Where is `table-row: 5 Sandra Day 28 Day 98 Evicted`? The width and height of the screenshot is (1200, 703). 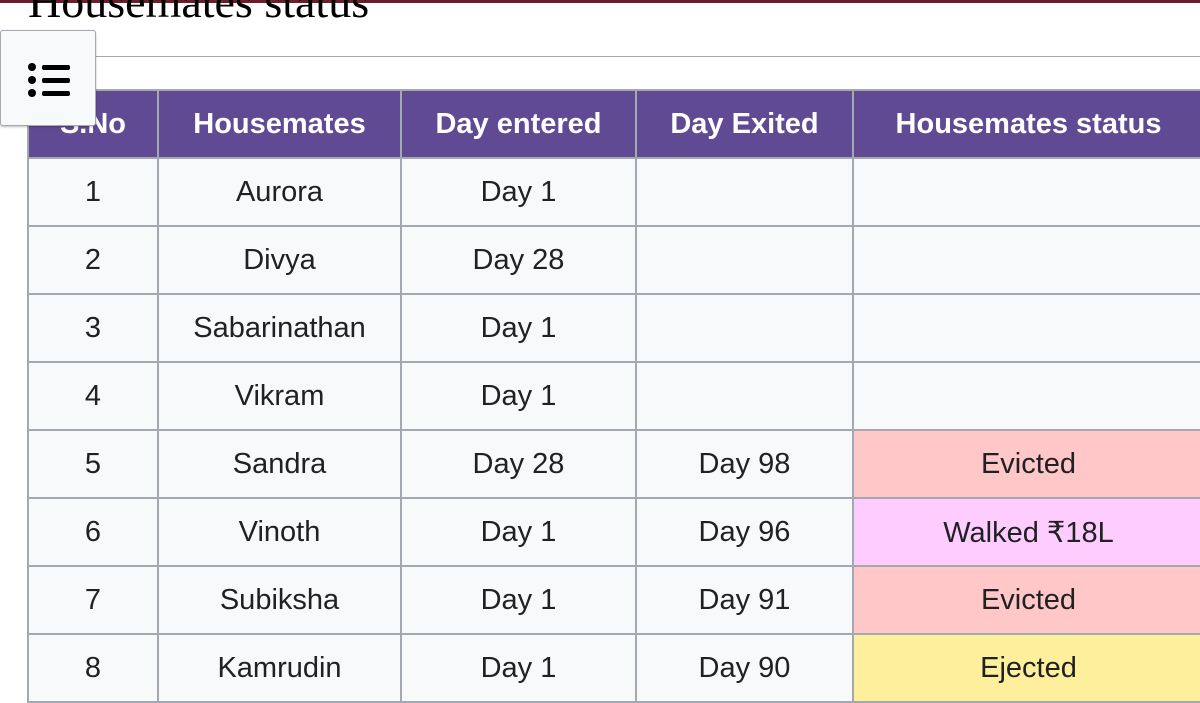 table-row: 5 Sandra Day 28 Day 98 Evicted is located at coordinates (613, 464).